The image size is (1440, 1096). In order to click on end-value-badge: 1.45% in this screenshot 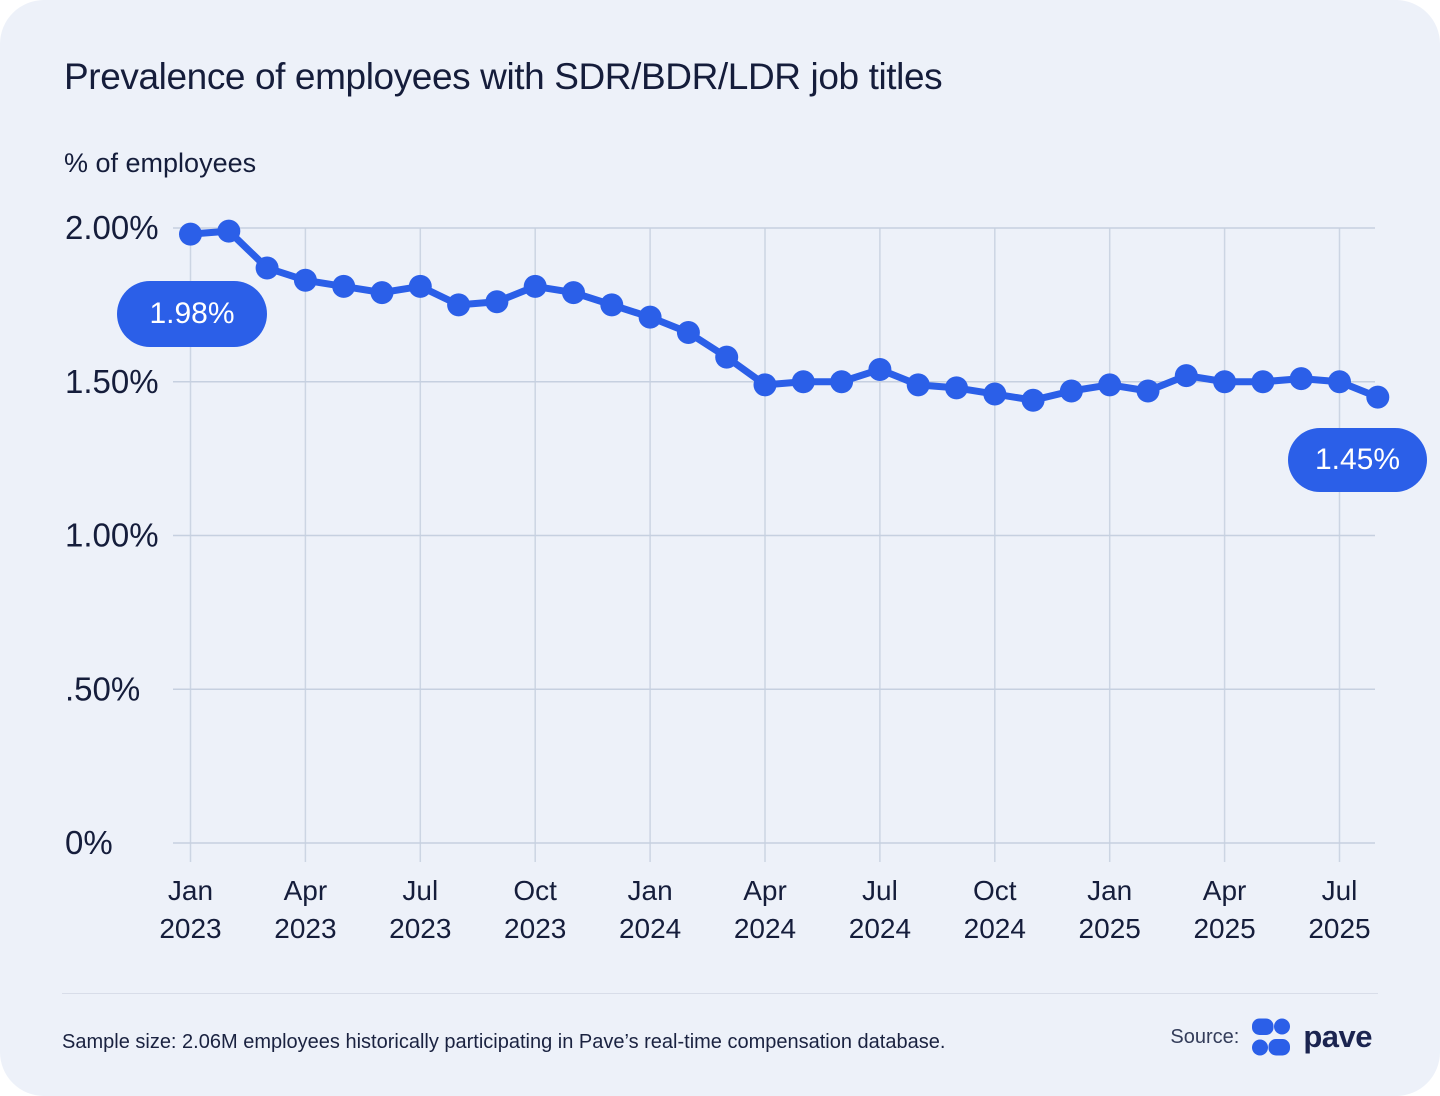, I will do `click(1357, 460)`.